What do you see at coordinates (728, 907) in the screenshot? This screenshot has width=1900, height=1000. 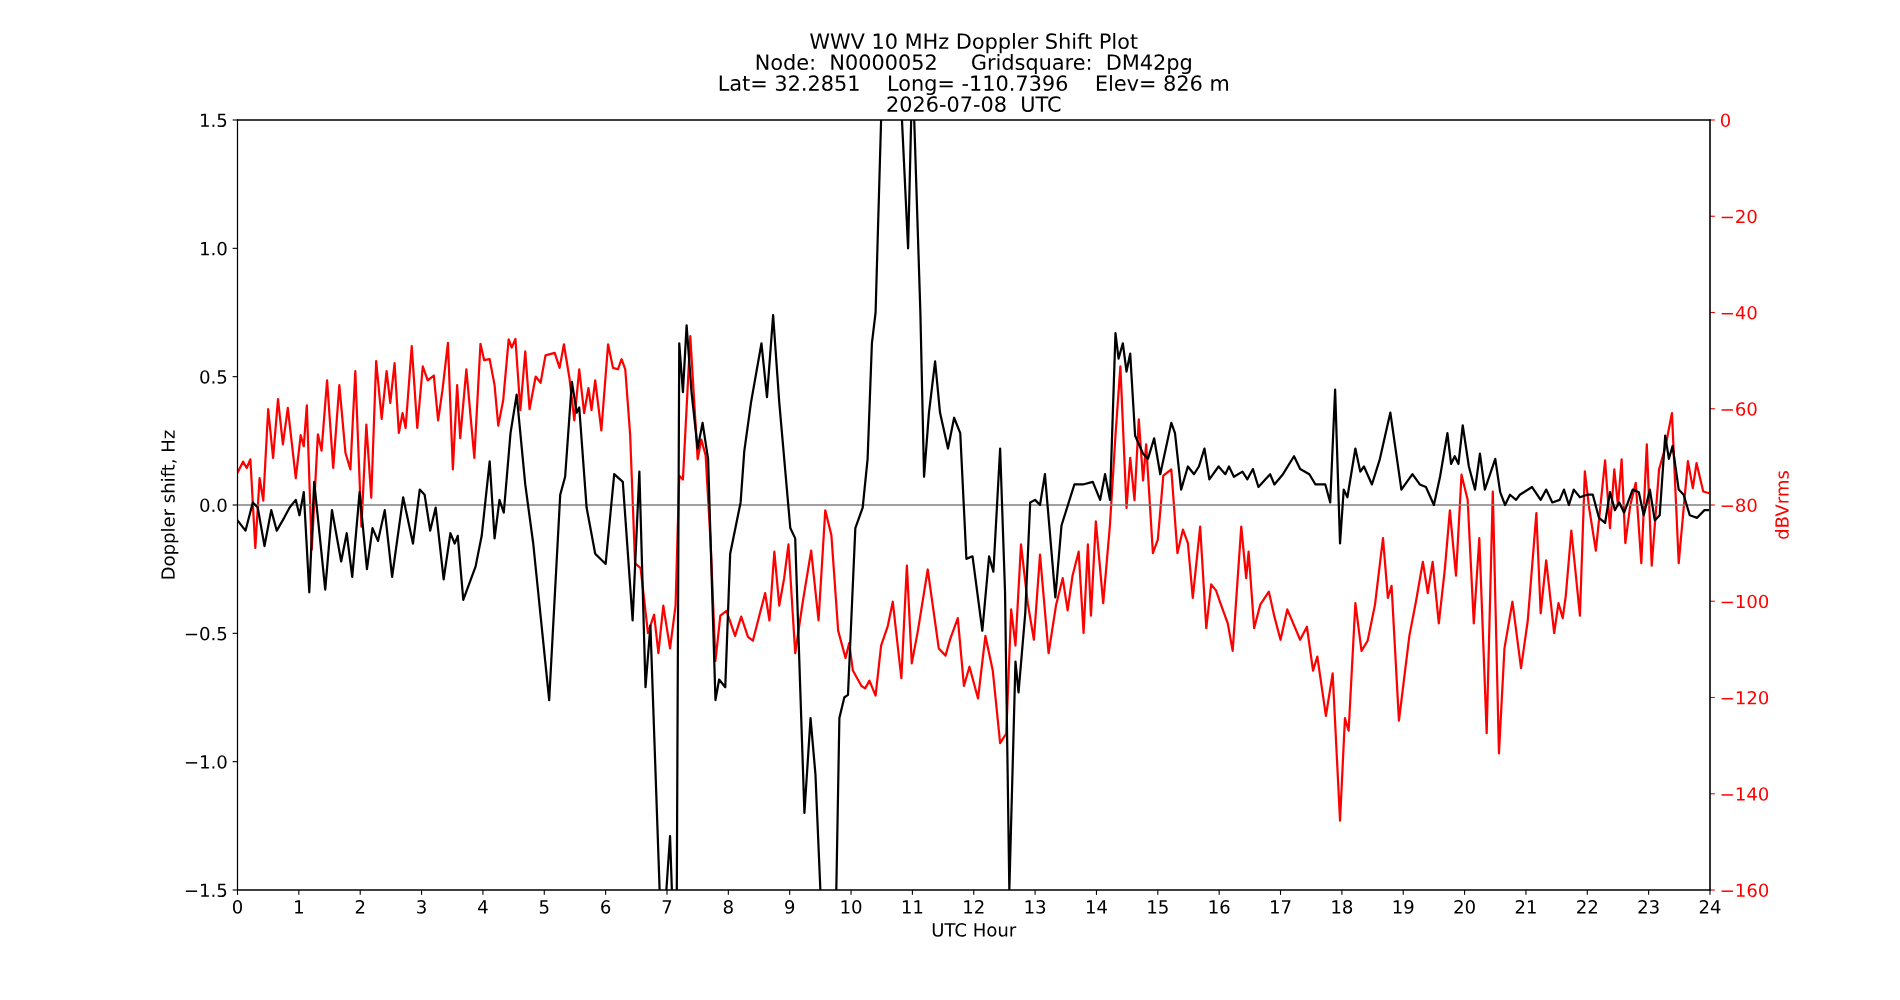 I see `x-tick-label: 8` at bounding box center [728, 907].